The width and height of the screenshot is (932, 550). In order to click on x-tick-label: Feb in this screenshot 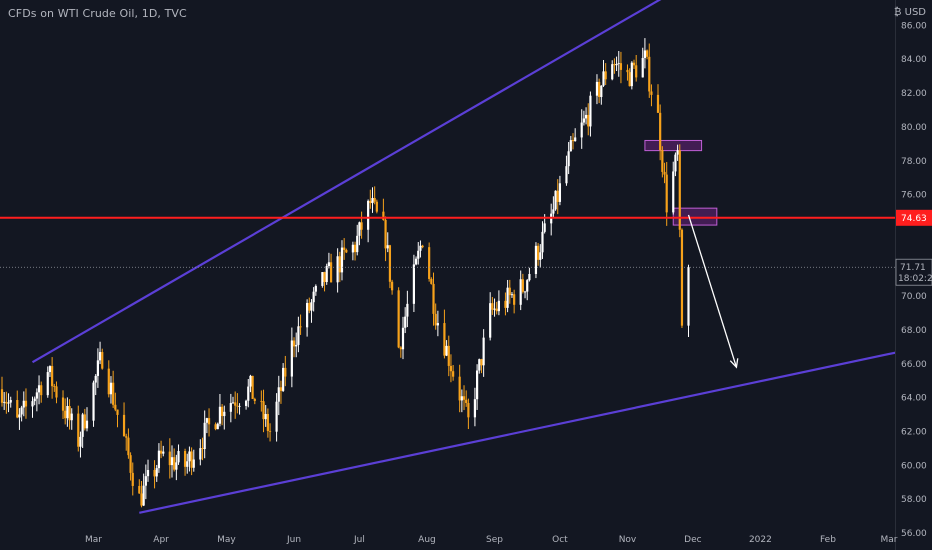, I will do `click(828, 540)`.